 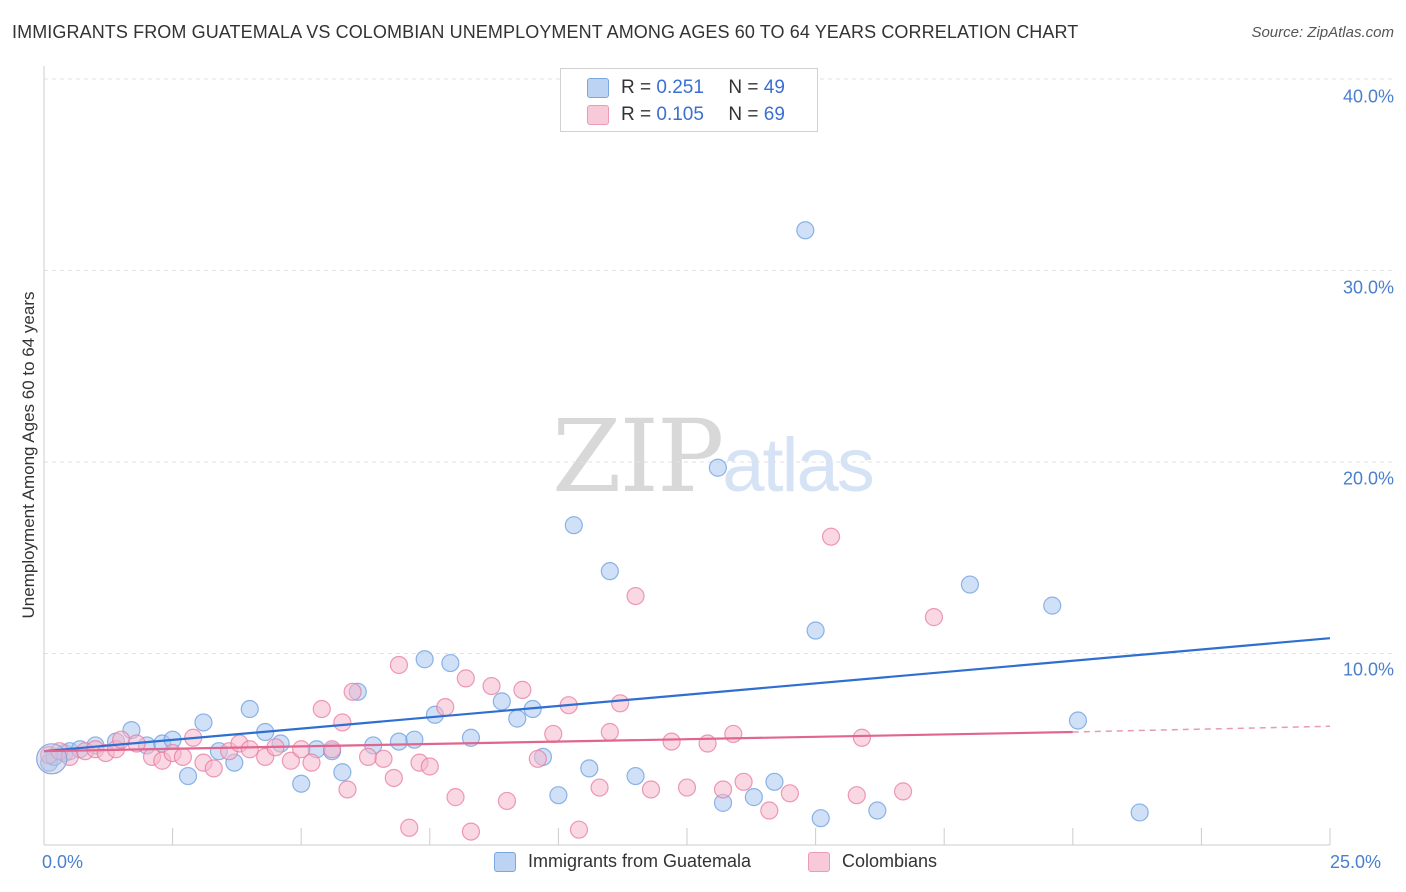 What do you see at coordinates (774, 114) in the screenshot?
I see `legend-n-value: 69` at bounding box center [774, 114].